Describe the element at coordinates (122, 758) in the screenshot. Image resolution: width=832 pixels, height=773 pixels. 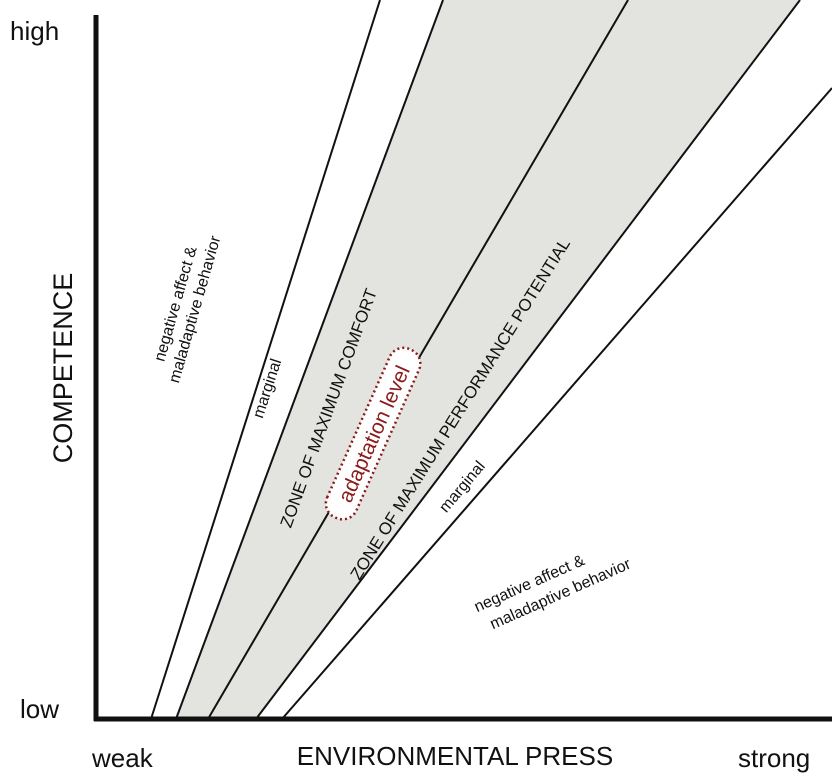
I see `x-axis-weak-label: weak` at that location.